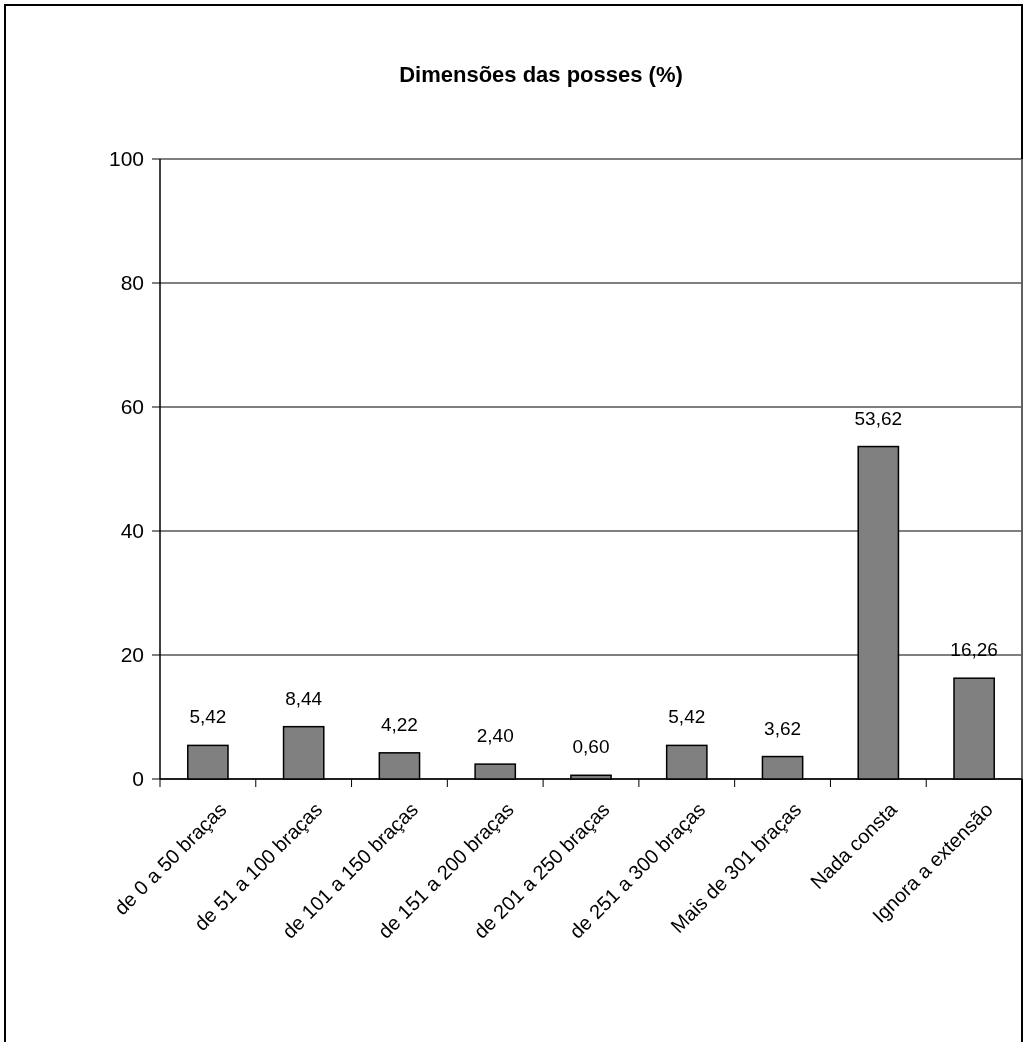 This screenshot has height=1042, width=1027. Describe the element at coordinates (132, 407) in the screenshot. I see `y-tick-label: 60` at that location.